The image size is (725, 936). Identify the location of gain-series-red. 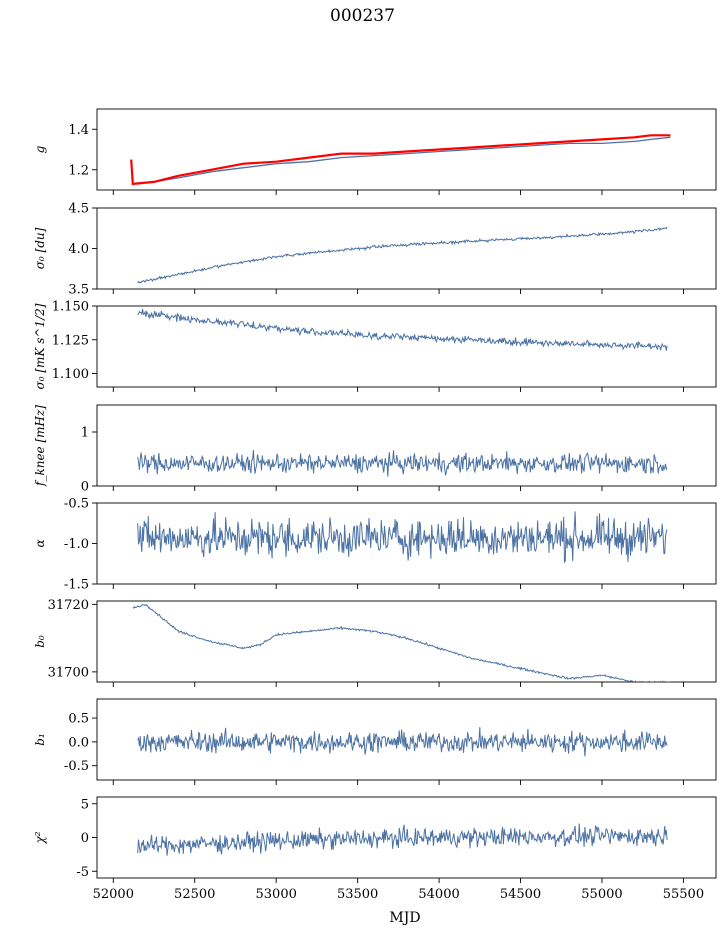
(400, 160).